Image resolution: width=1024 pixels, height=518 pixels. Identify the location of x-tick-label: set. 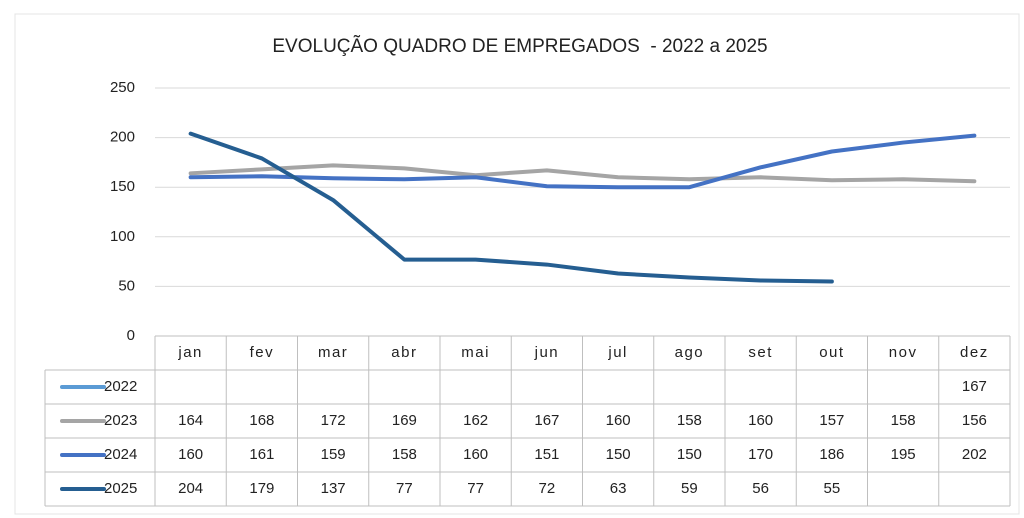
(760, 352).